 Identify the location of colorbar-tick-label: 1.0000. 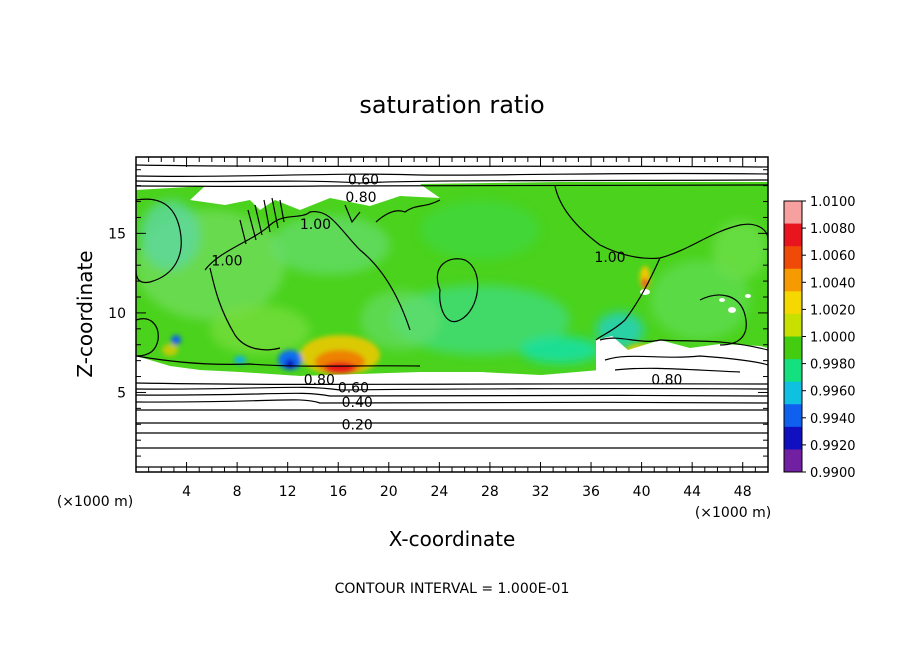
(833, 338).